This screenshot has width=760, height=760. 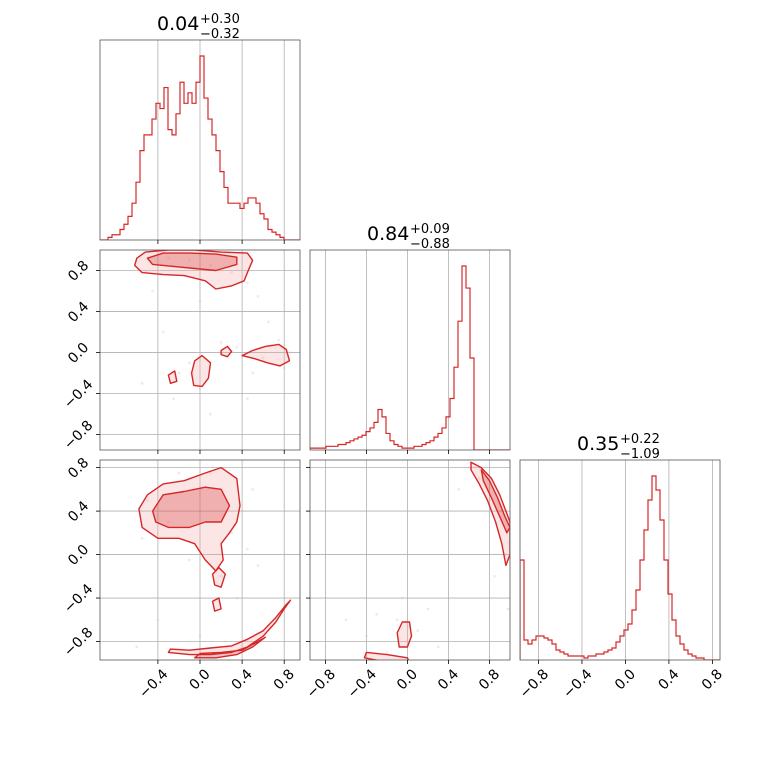 What do you see at coordinates (430, 244) in the screenshot?
I see `title-1-minus: −0.88` at bounding box center [430, 244].